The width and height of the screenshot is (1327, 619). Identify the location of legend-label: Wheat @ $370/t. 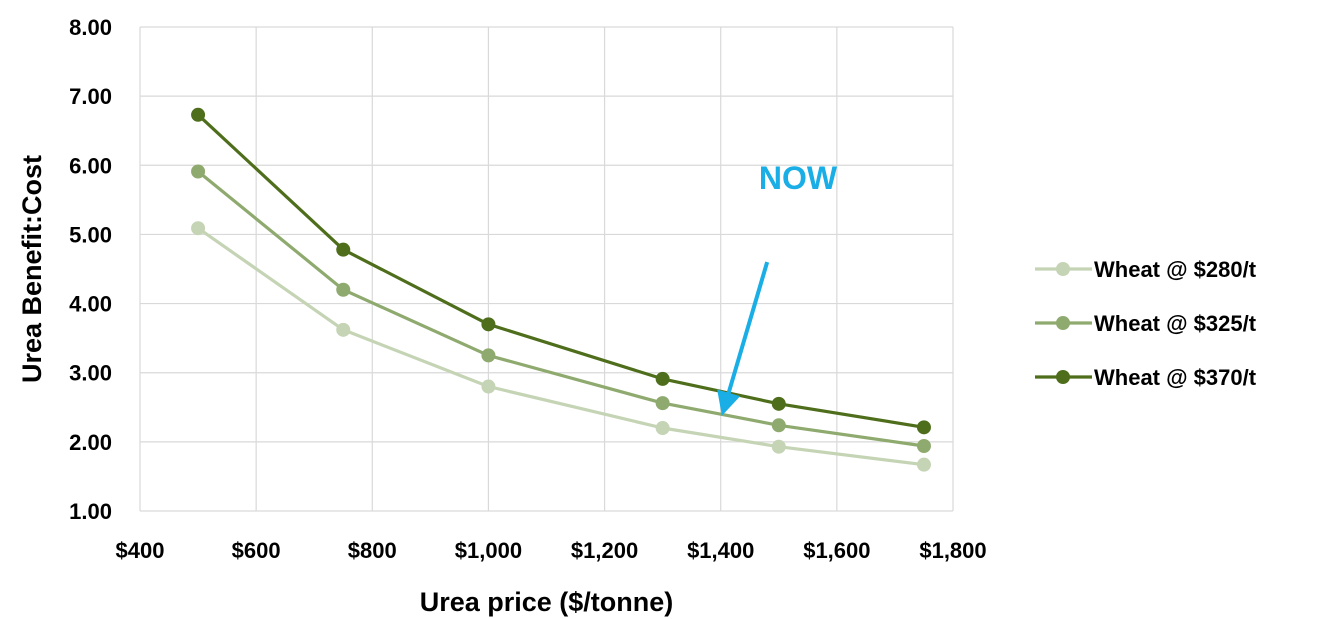
(1175, 377).